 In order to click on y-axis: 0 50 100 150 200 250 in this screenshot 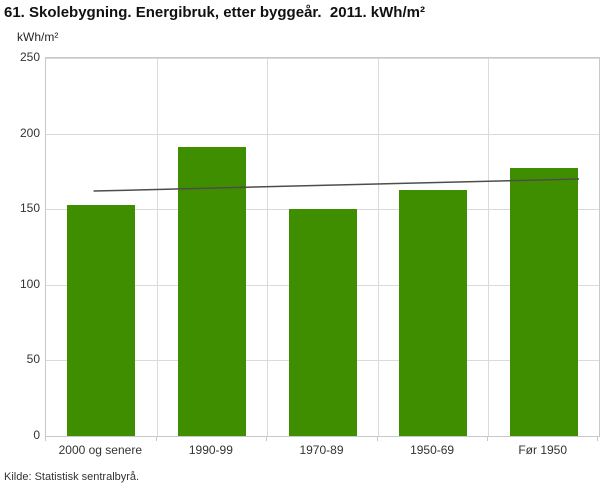, I will do `click(20, 246)`.